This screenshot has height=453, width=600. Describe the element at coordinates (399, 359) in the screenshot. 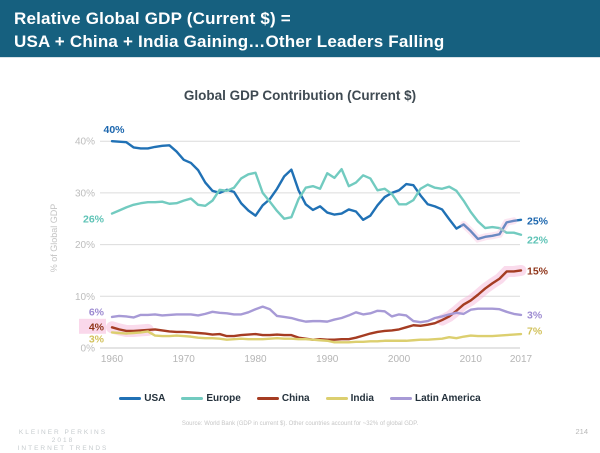

I see `x-tick-label-2000: 2000` at that location.